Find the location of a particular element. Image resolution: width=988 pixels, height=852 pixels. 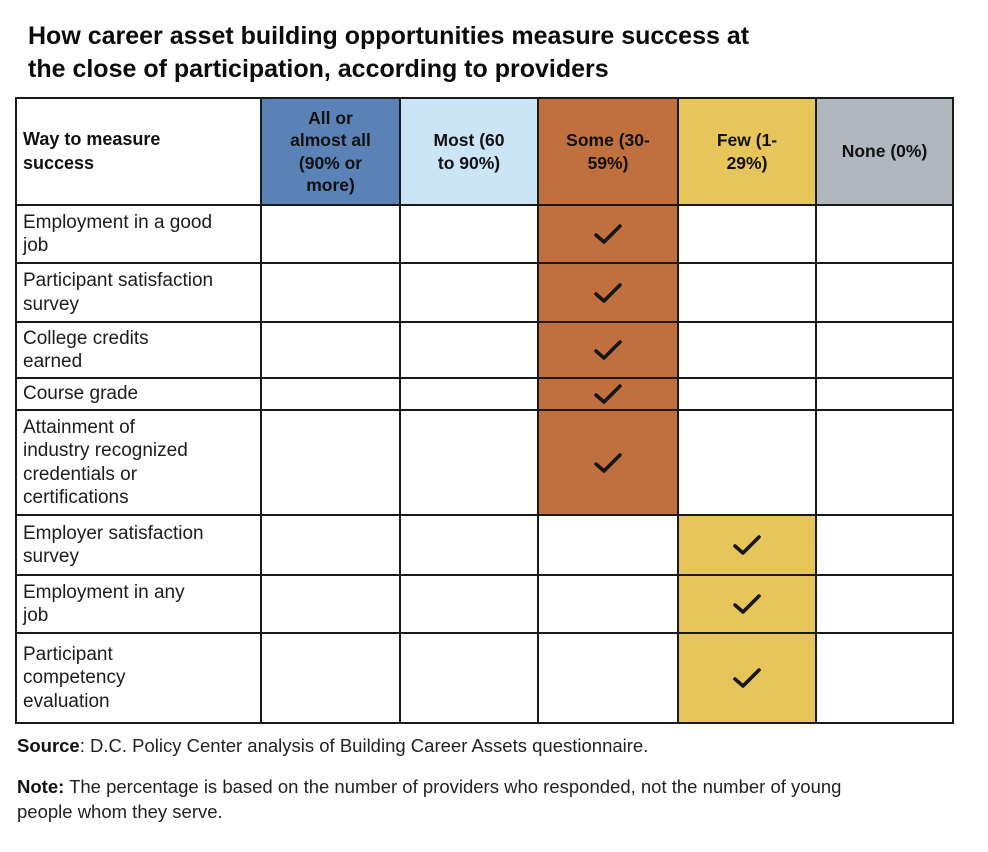

measure-label-cell: College credits earned is located at coordinates (138, 350).